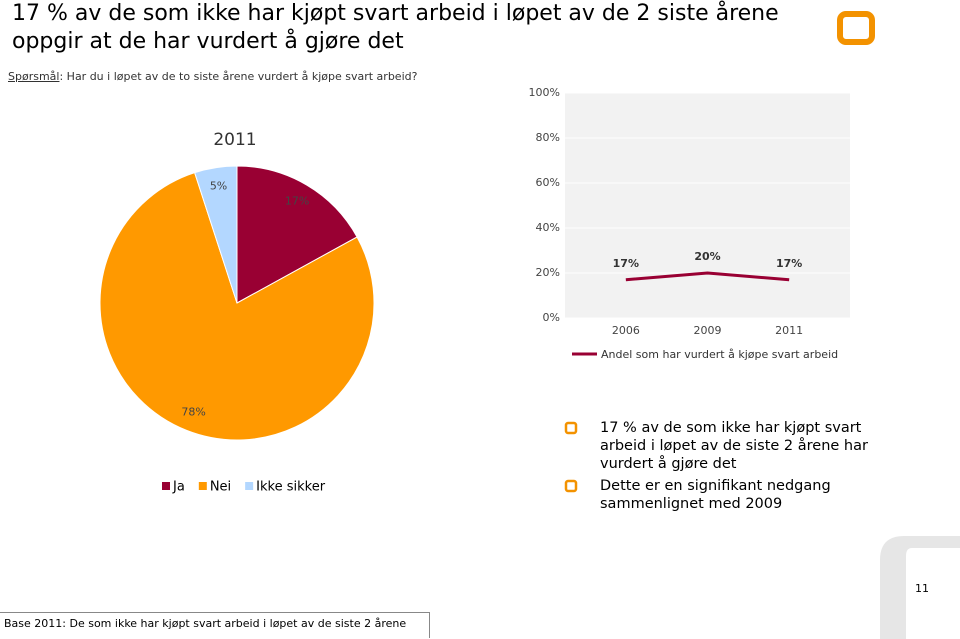 This screenshot has height=639, width=960. Describe the element at coordinates (707, 276) in the screenshot. I see `line` at that location.